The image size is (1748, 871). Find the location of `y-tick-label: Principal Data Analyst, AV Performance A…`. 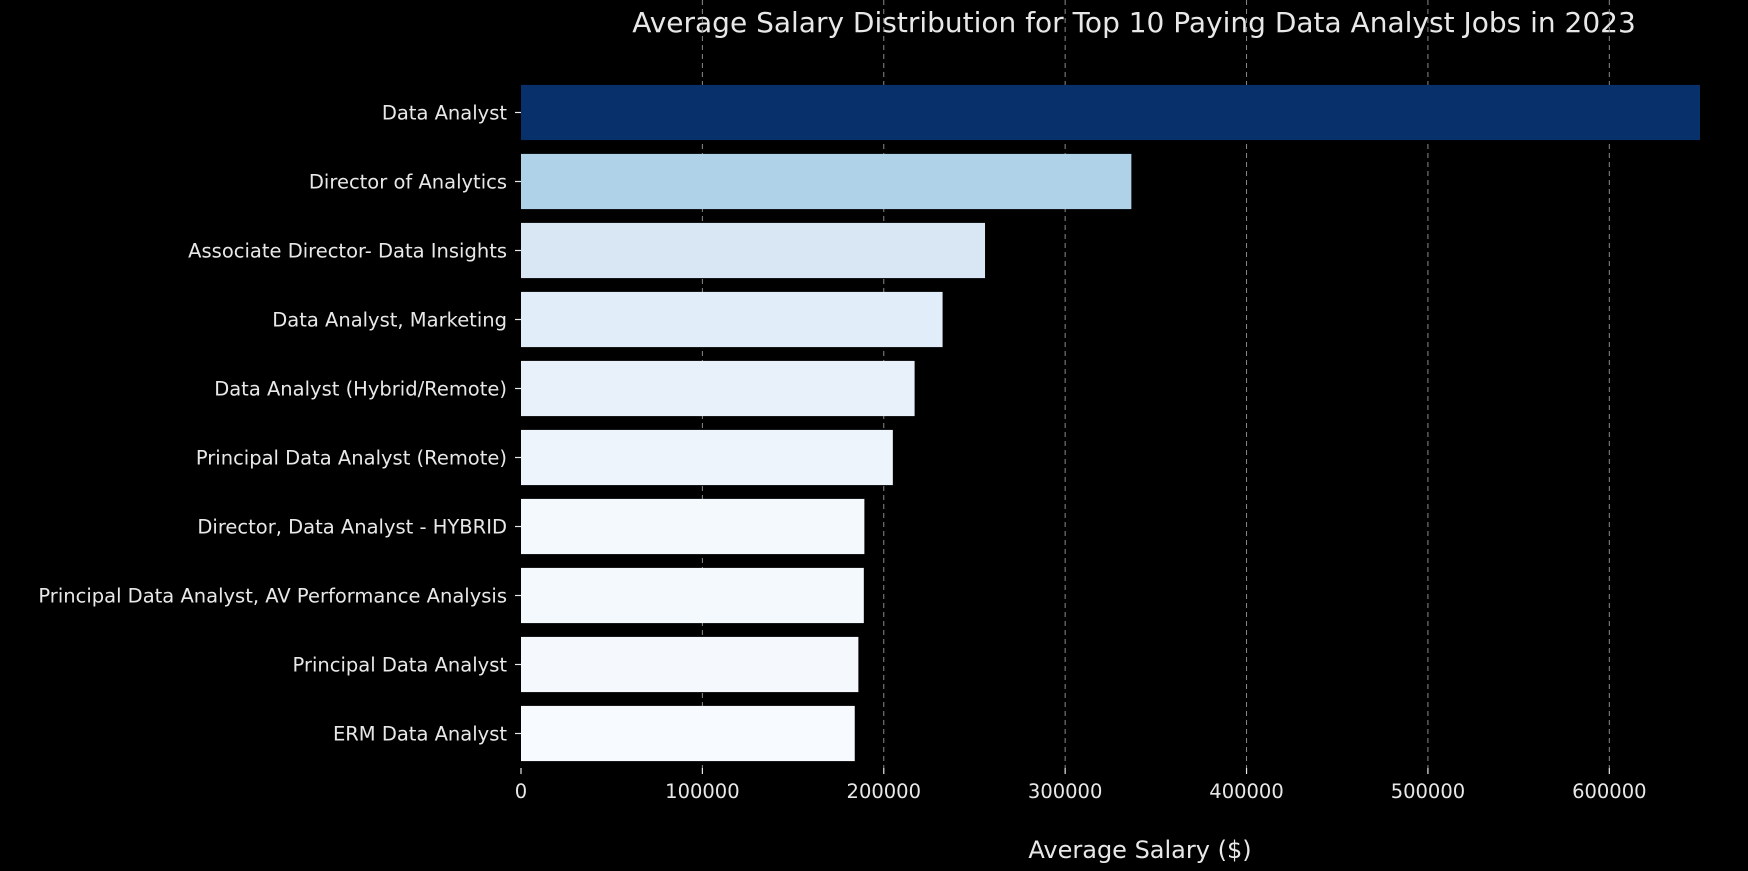

y-tick-label: Principal Data Analyst, AV Performance A… is located at coordinates (272, 596).